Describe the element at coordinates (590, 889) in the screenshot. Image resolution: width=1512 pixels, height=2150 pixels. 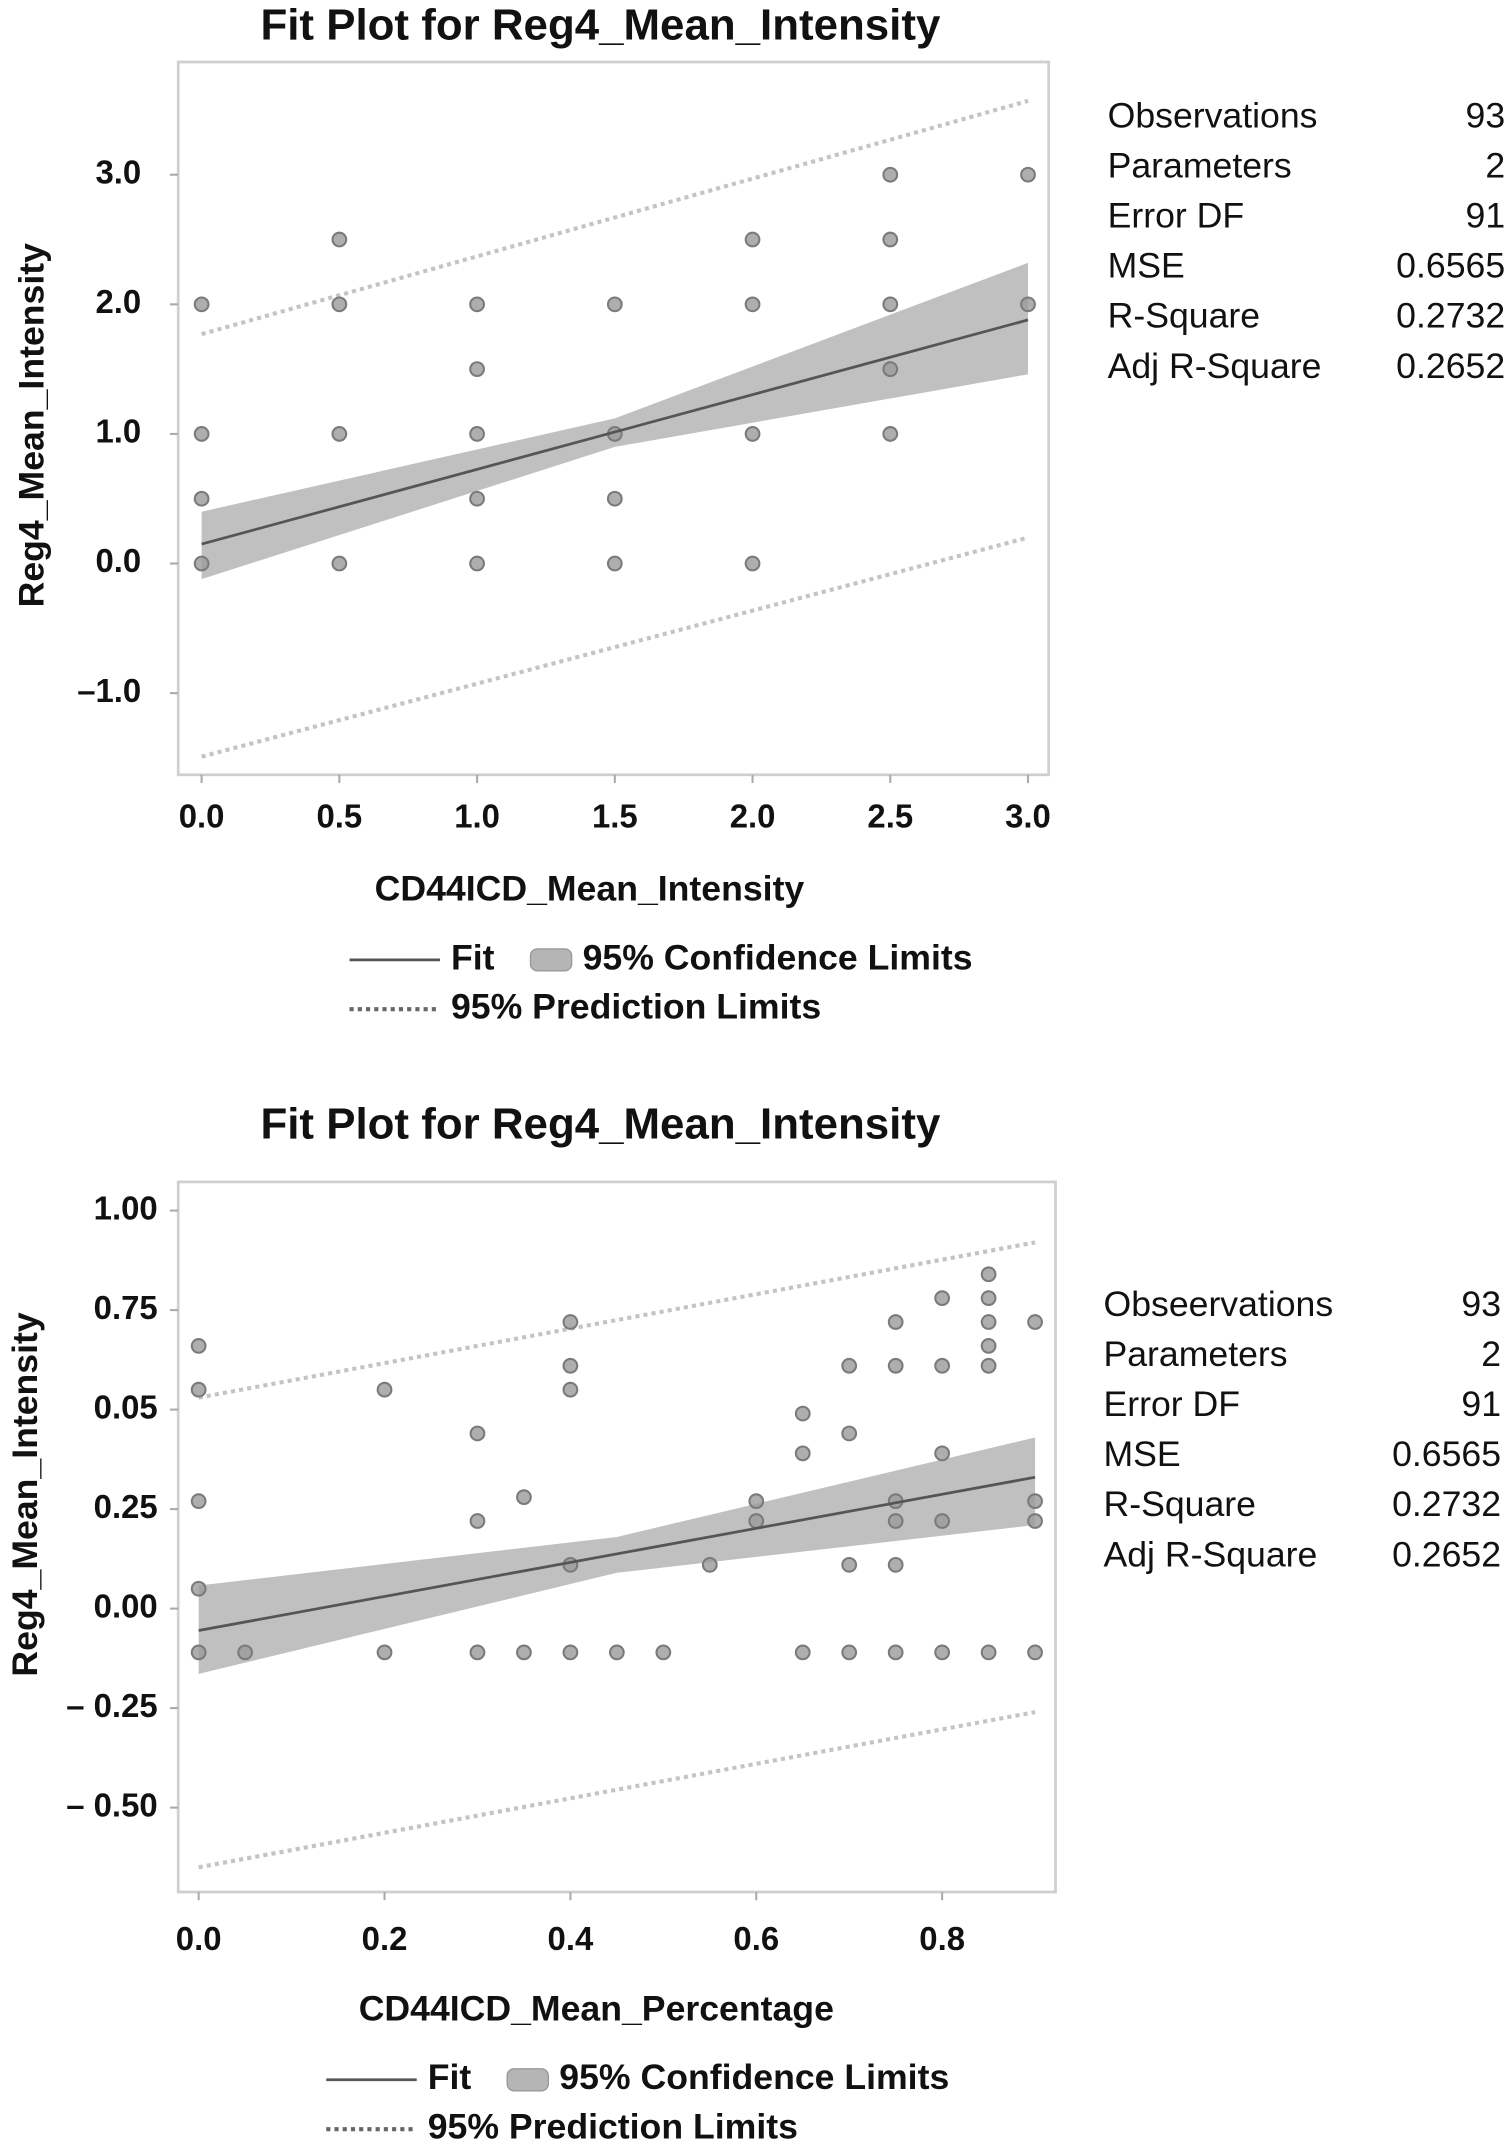
I see `x-axis-label: CD44ICD_Mean_Intensity` at that location.